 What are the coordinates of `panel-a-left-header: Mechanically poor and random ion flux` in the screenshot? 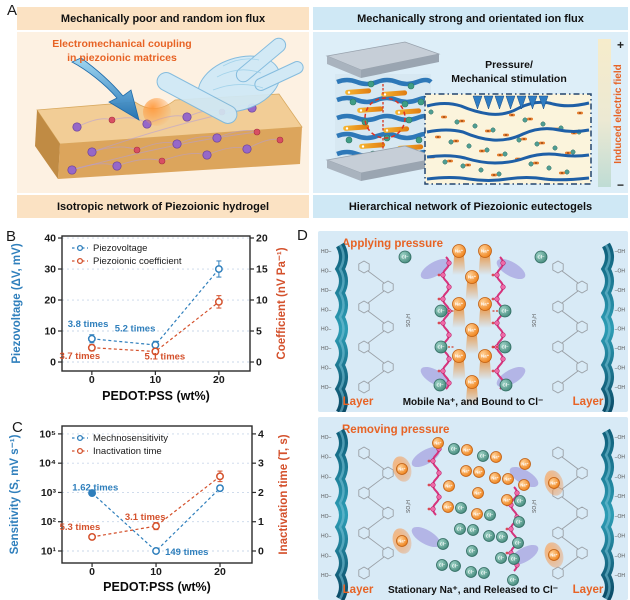 It's located at (163, 18).